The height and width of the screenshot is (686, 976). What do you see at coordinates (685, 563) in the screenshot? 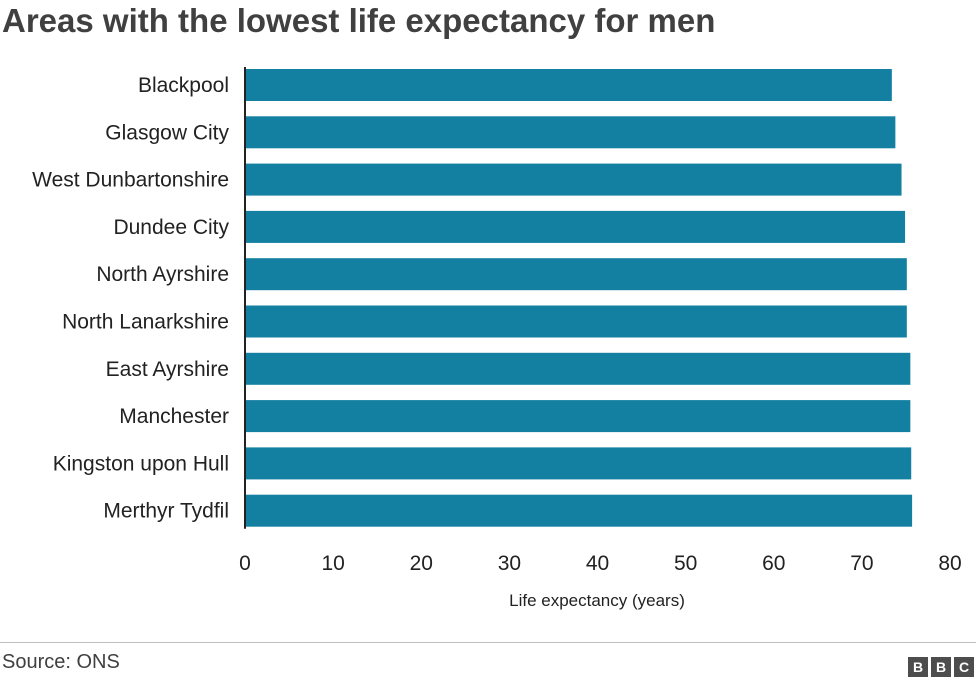
I see `x-tick-50: 50` at bounding box center [685, 563].